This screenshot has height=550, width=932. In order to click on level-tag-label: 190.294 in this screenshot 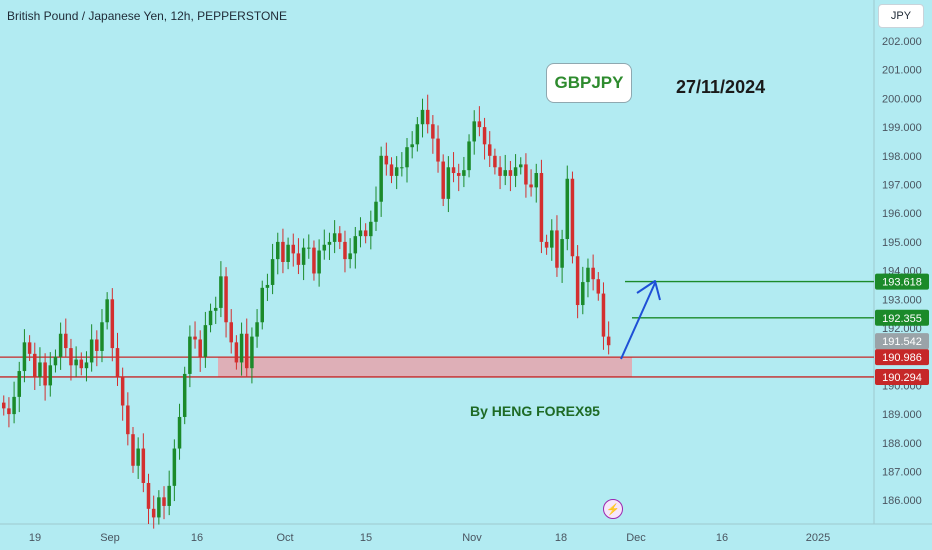, I will do `click(902, 378)`.